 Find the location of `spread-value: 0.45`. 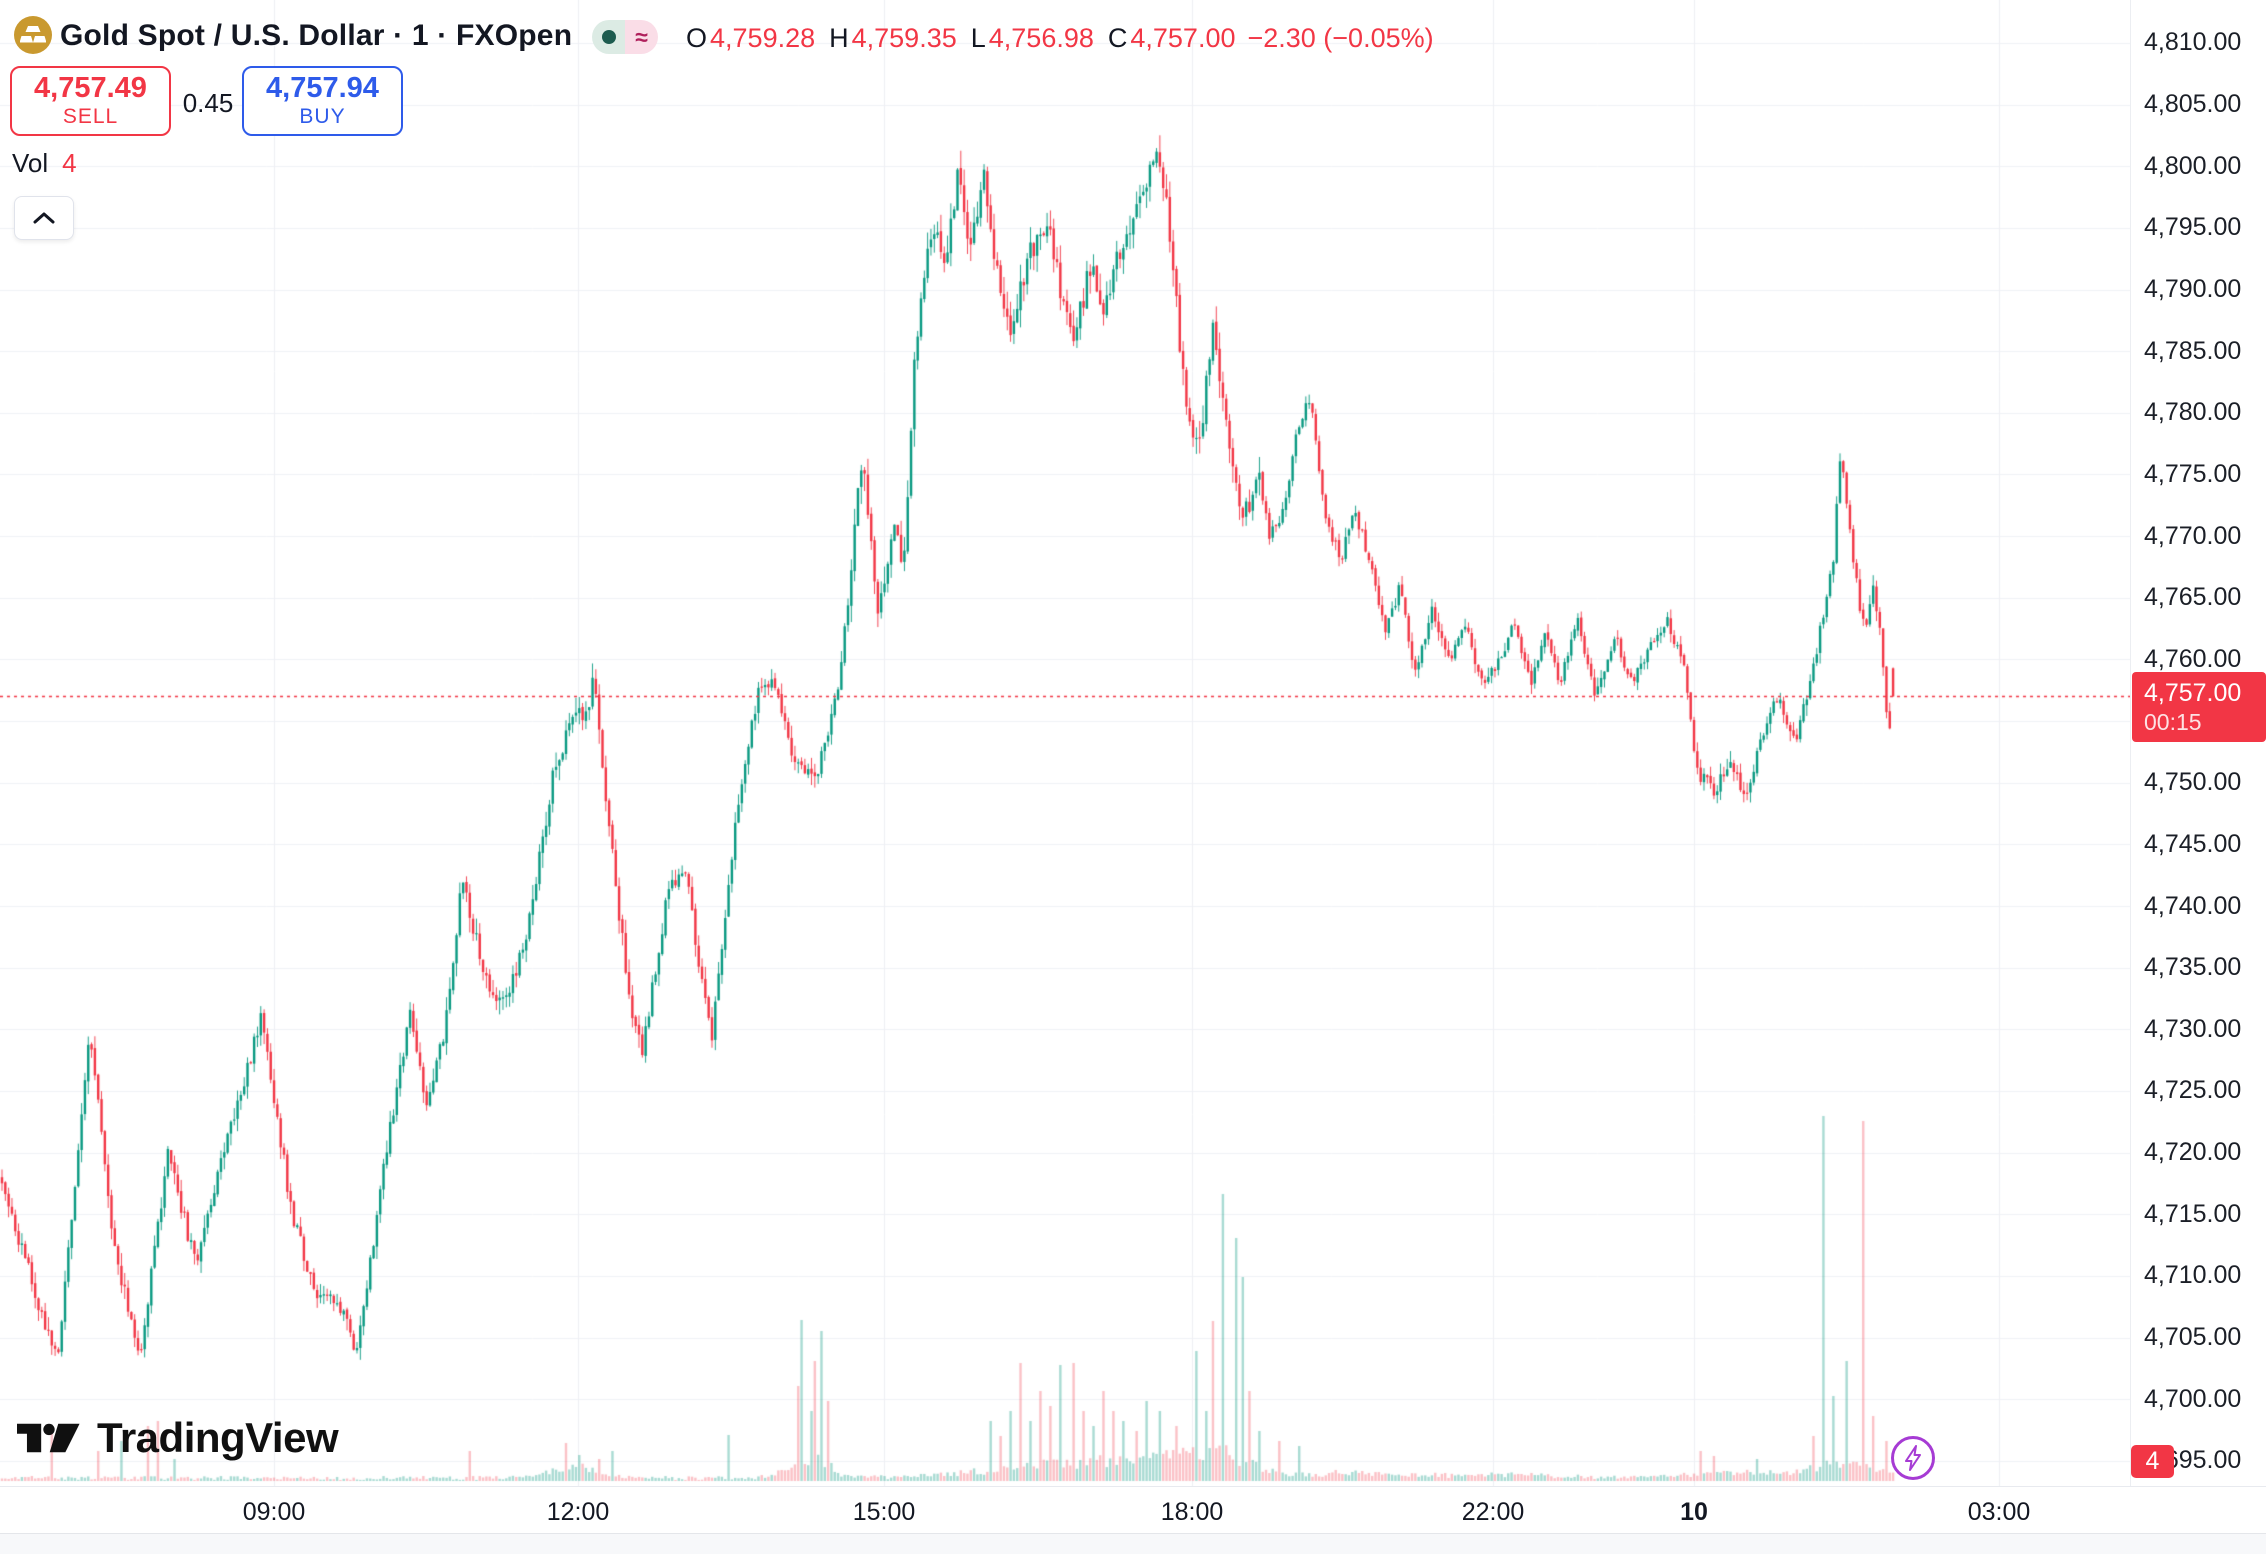

spread-value: 0.45 is located at coordinates (208, 103).